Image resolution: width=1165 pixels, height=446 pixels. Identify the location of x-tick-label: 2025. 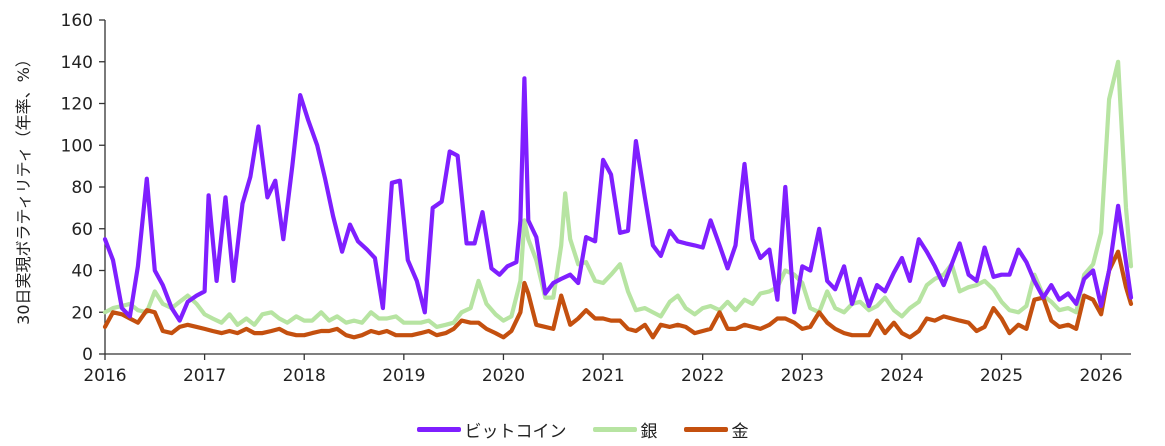
(1001, 376).